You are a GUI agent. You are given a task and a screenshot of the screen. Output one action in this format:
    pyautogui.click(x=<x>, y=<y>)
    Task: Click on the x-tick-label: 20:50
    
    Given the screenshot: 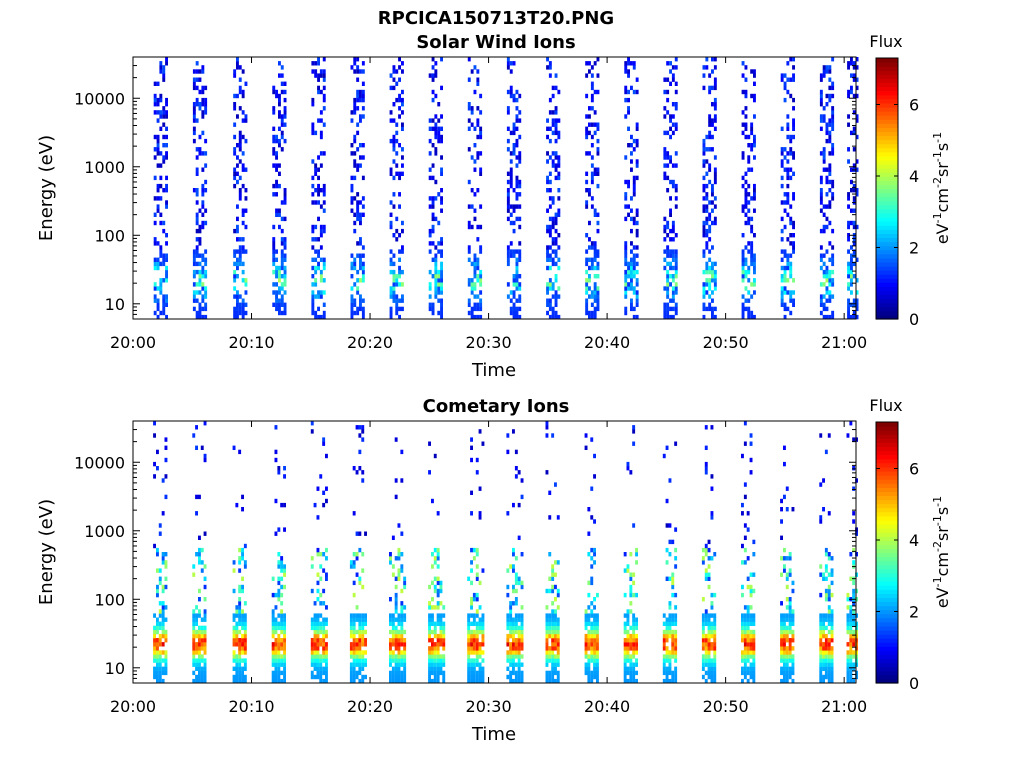 What is the action you would take?
    pyautogui.click(x=726, y=706)
    